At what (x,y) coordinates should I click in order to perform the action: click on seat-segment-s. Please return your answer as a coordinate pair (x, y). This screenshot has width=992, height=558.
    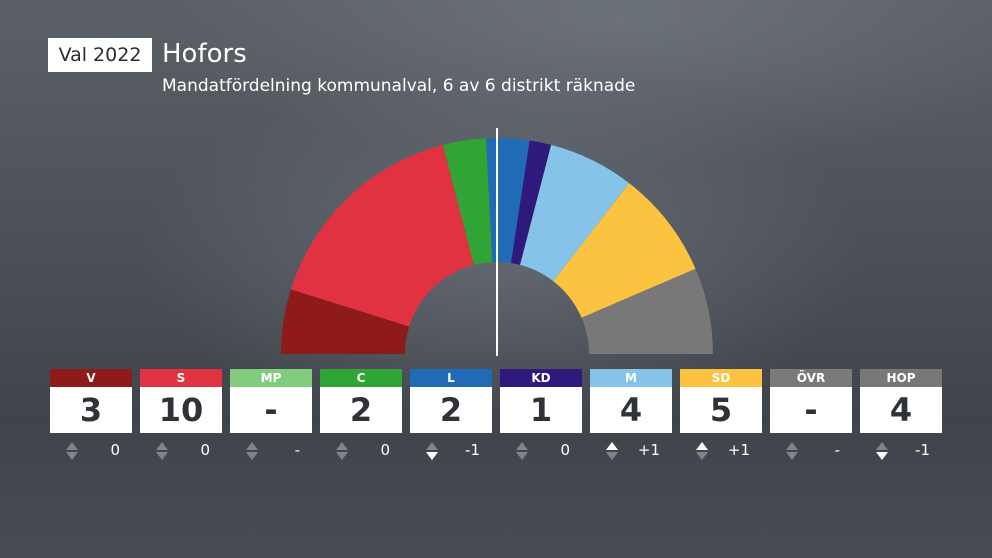
    Looking at the image, I should click on (382, 235).